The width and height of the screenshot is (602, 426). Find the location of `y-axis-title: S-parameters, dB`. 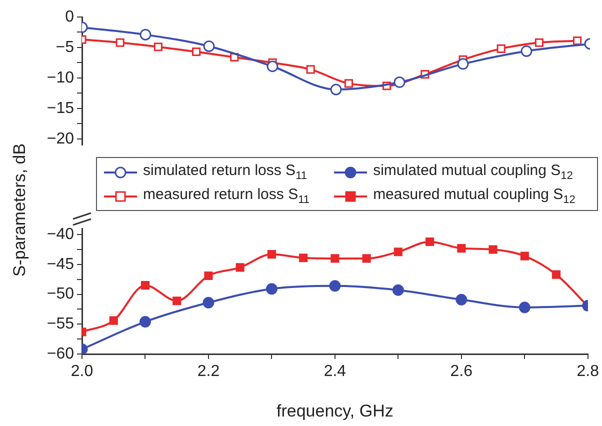

y-axis-title: S-parameters, dB is located at coordinates (20, 210).